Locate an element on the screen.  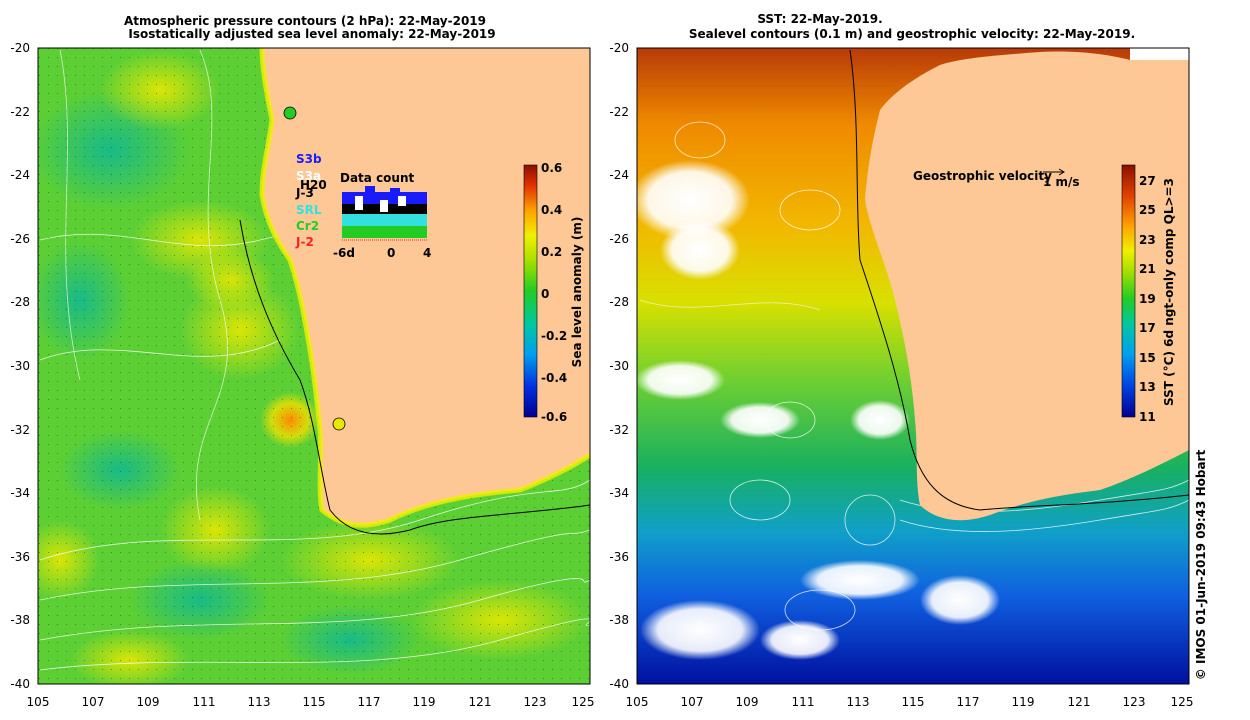
mission-label: S3b is located at coordinates (309, 159).